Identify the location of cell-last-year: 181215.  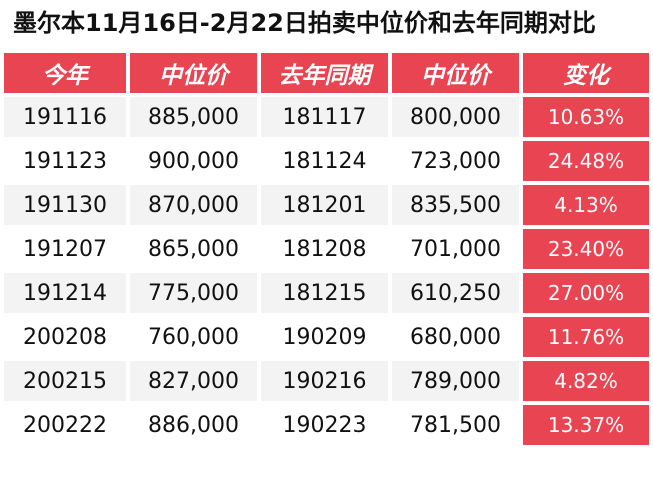
(324, 293).